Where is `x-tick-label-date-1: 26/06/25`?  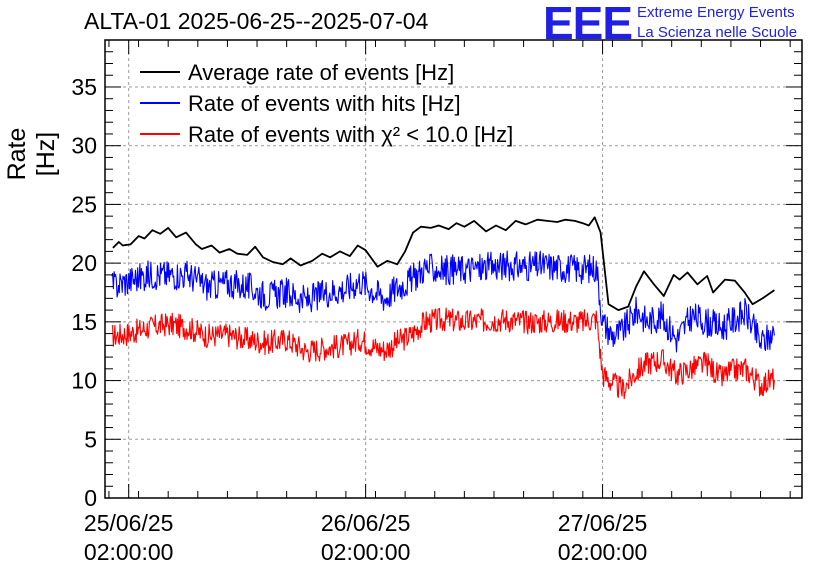 x-tick-label-date-1: 26/06/25 is located at coordinates (366, 523).